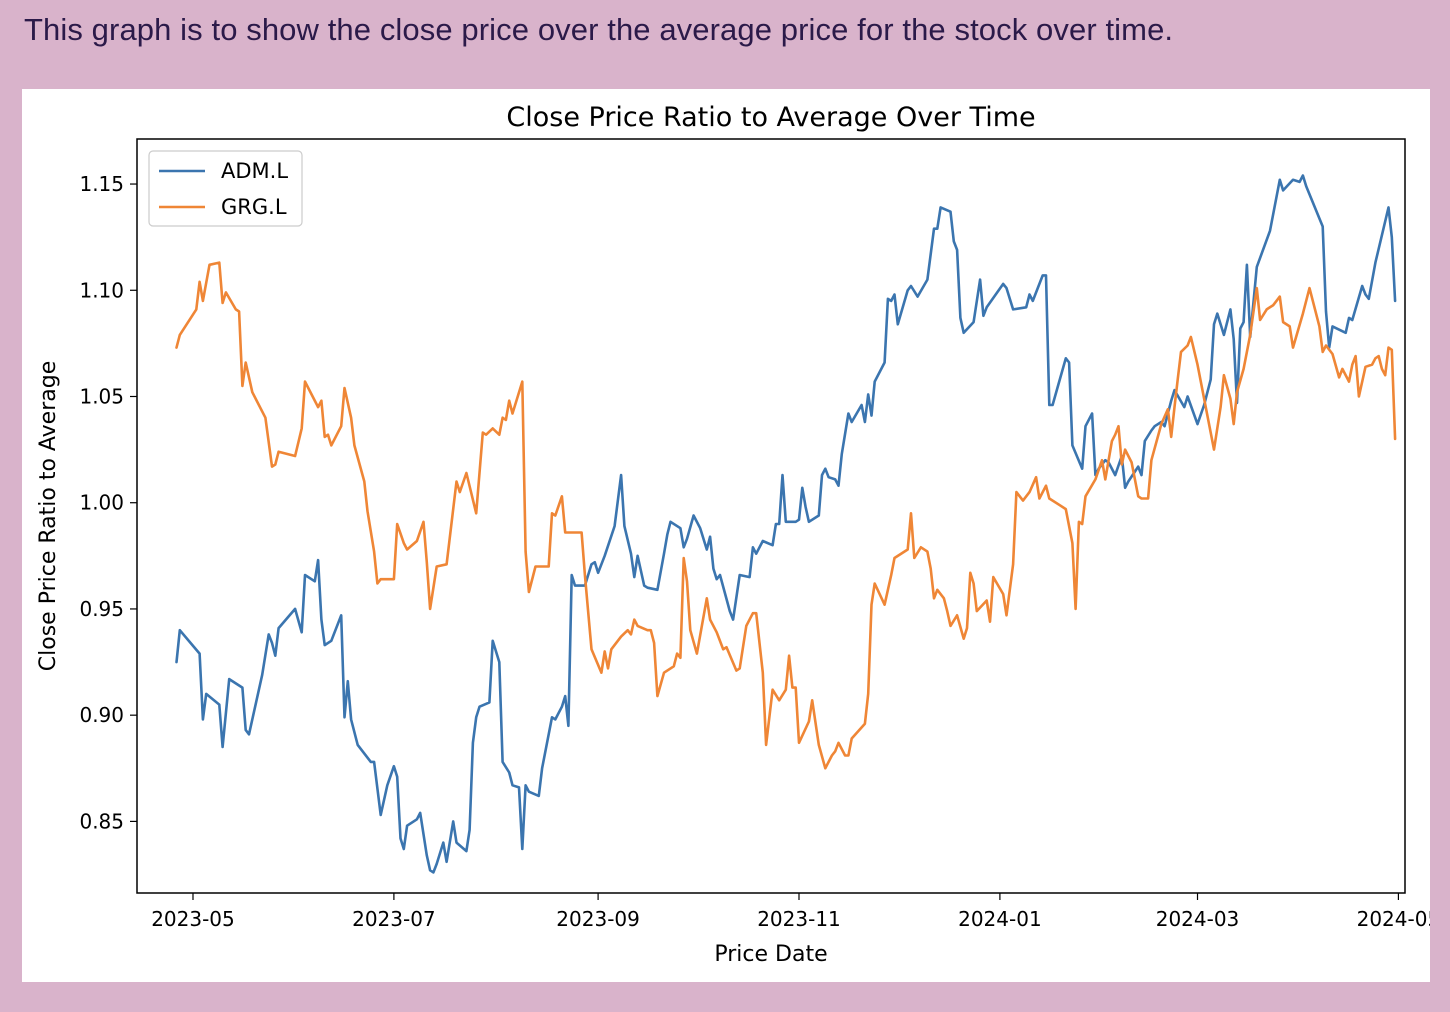  I want to click on y-axis: 0.85 0.90 0.95 1.00 1.05 1.10 1.15, so click(108, 502).